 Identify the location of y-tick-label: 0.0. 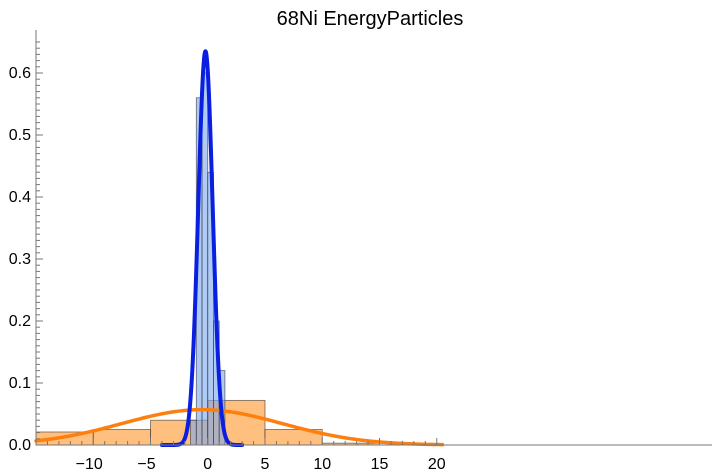
(20, 445).